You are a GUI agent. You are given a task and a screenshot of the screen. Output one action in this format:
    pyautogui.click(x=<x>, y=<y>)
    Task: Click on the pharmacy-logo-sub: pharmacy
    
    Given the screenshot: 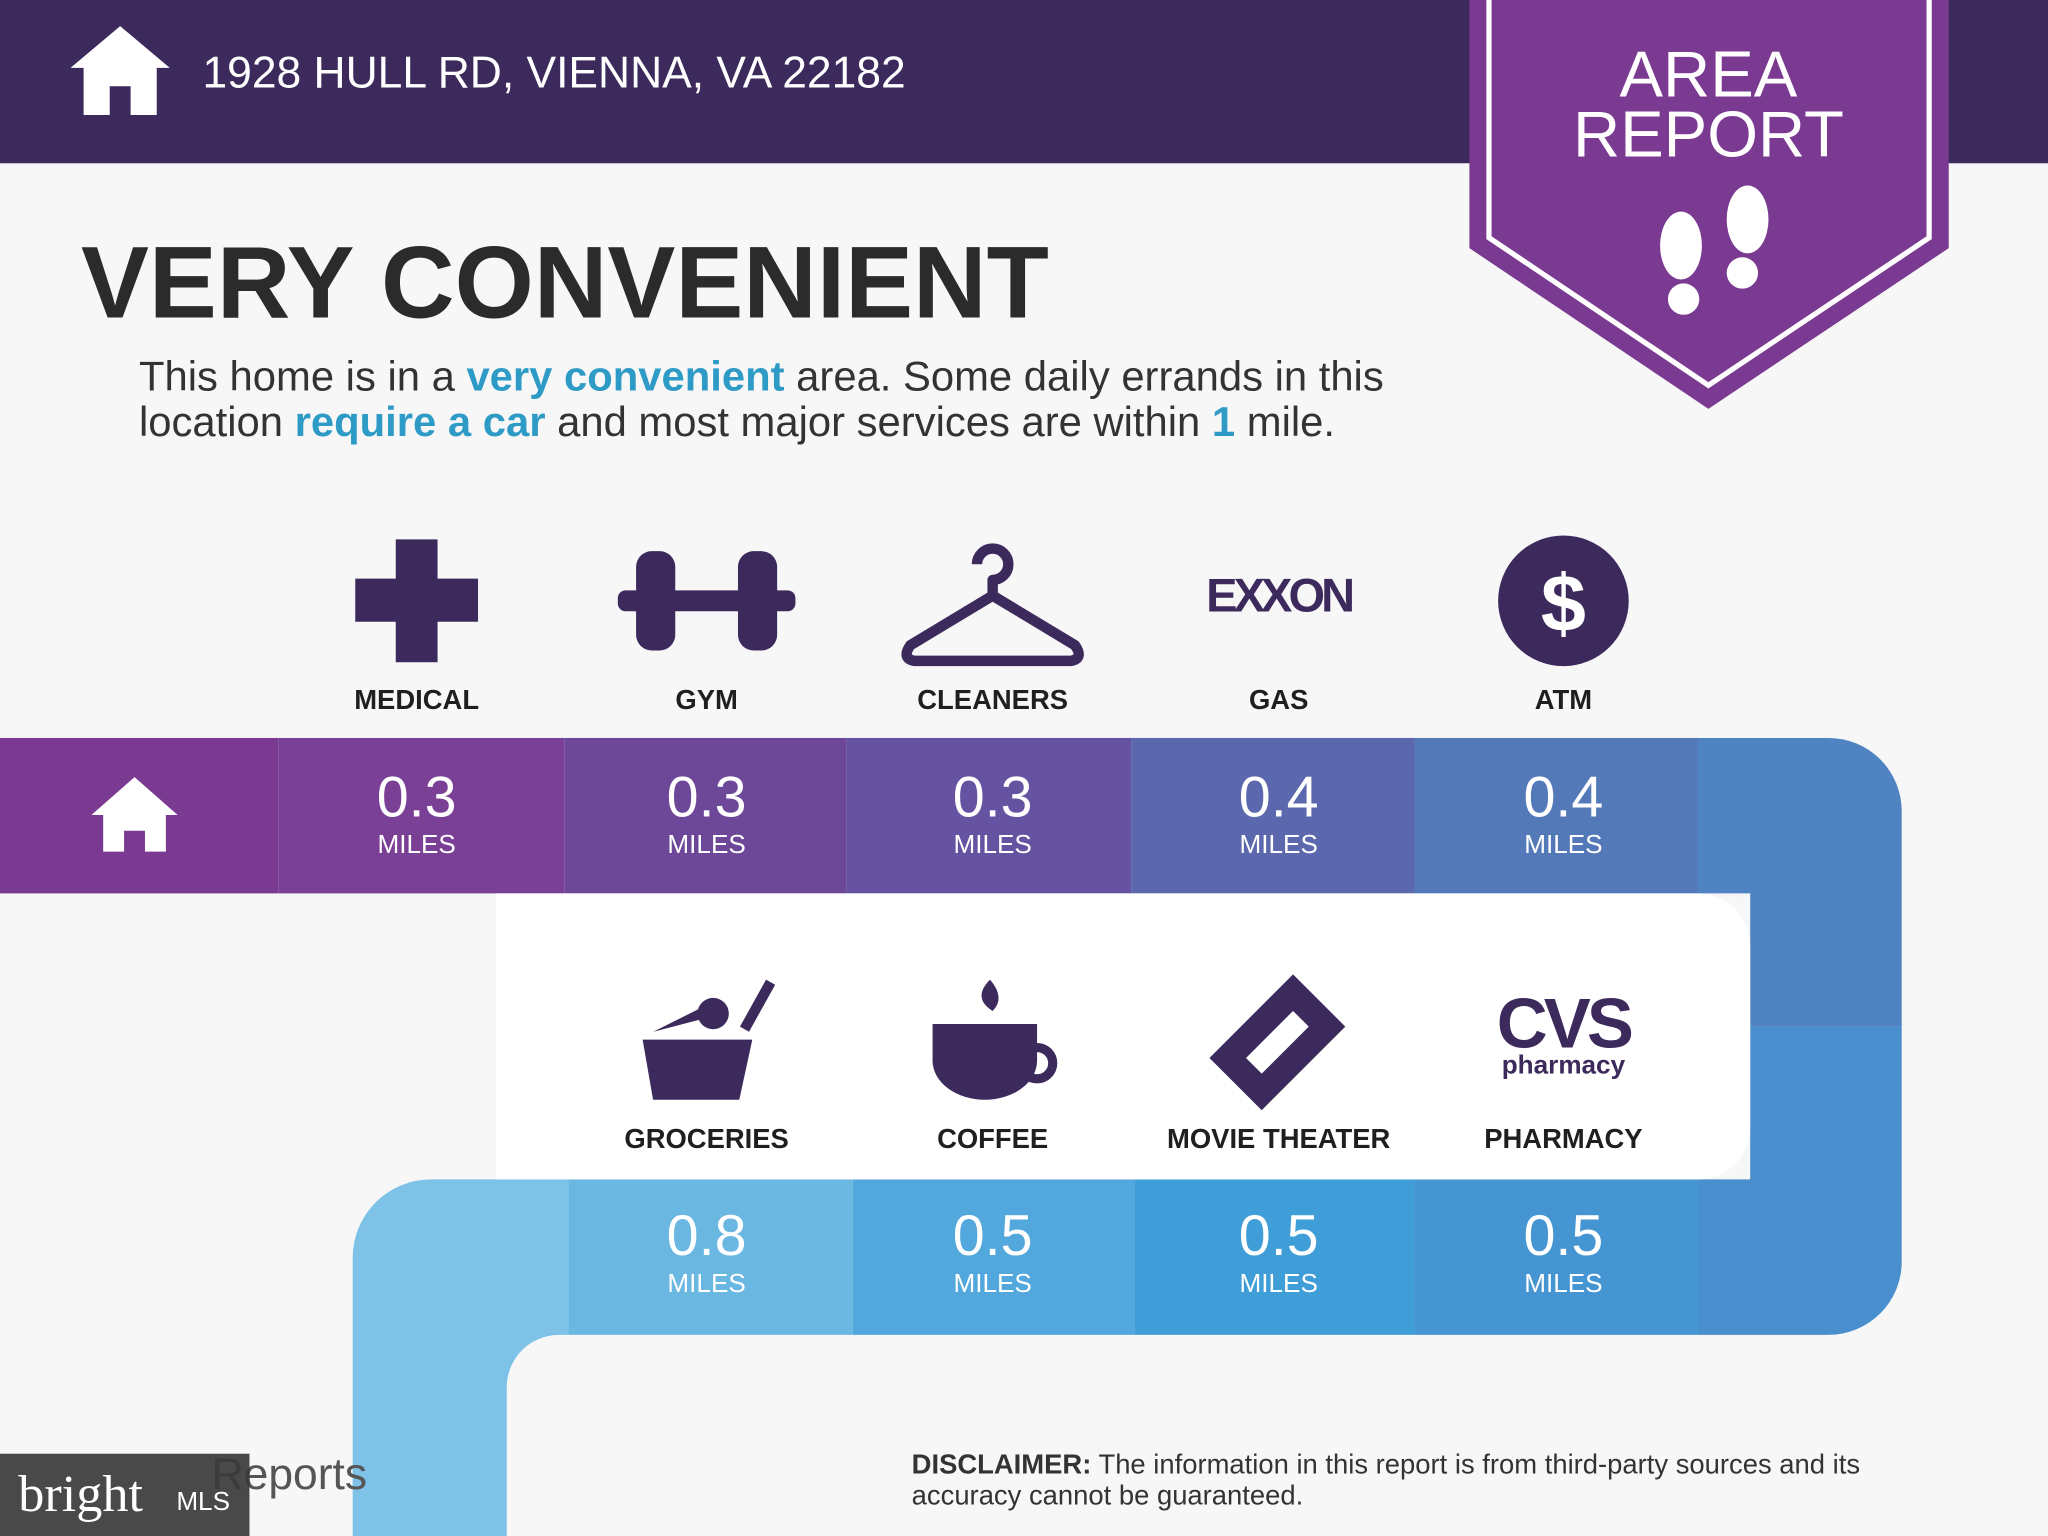 What is the action you would take?
    pyautogui.click(x=1564, y=1065)
    